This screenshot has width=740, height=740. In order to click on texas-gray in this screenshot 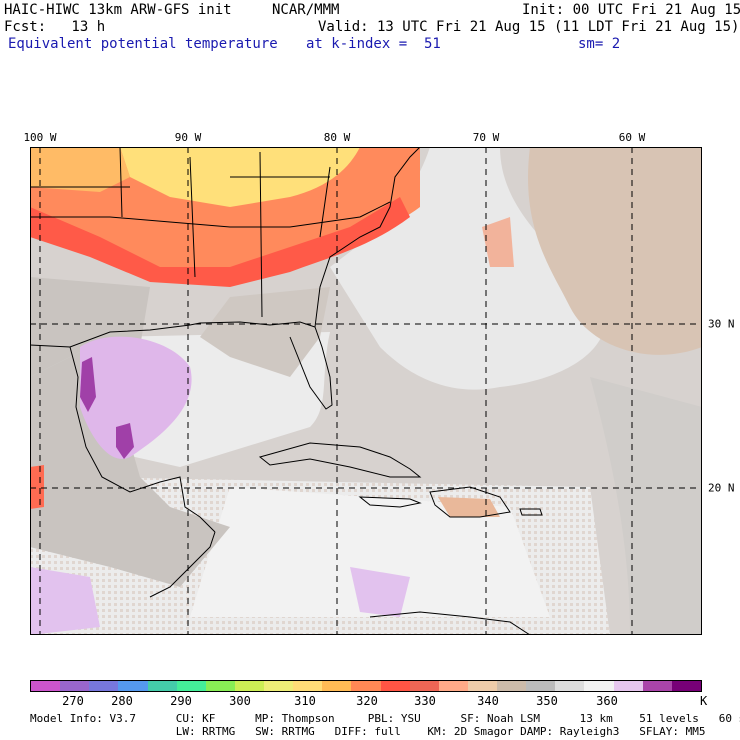, I will do `click(90, 327)`.